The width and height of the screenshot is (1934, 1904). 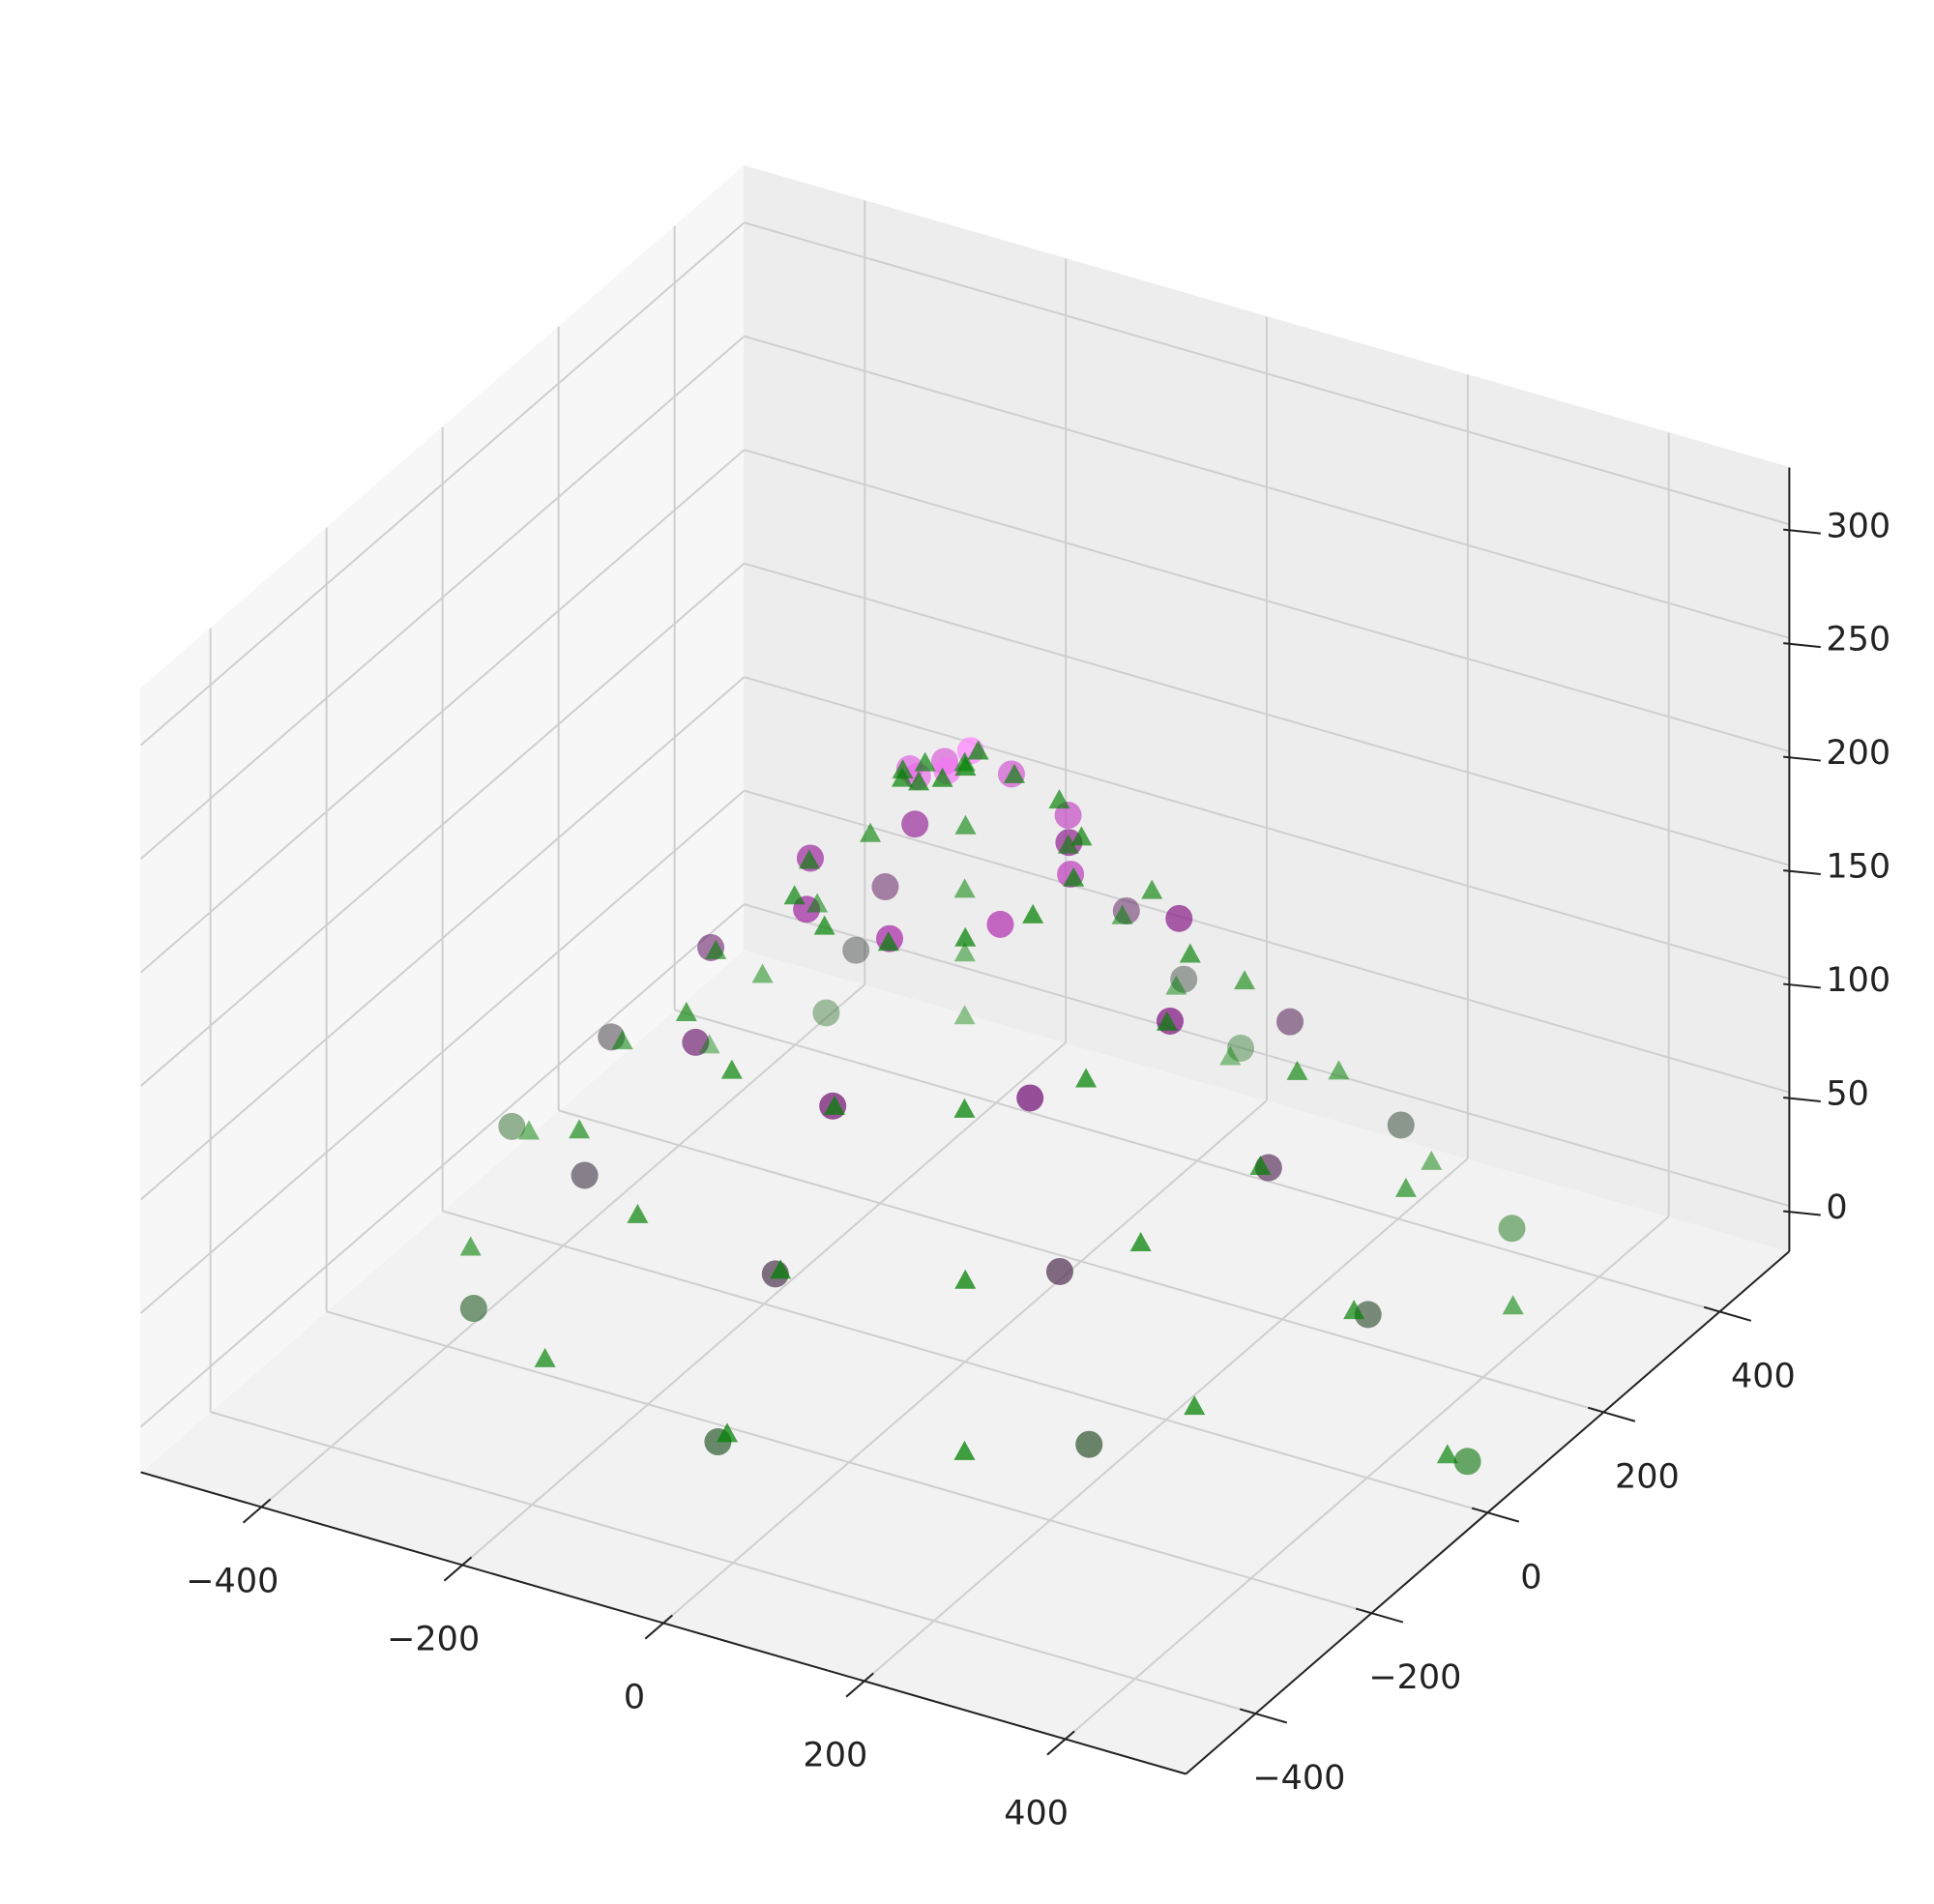 I want to click on z-tick-label: 200, so click(x=1858, y=754).